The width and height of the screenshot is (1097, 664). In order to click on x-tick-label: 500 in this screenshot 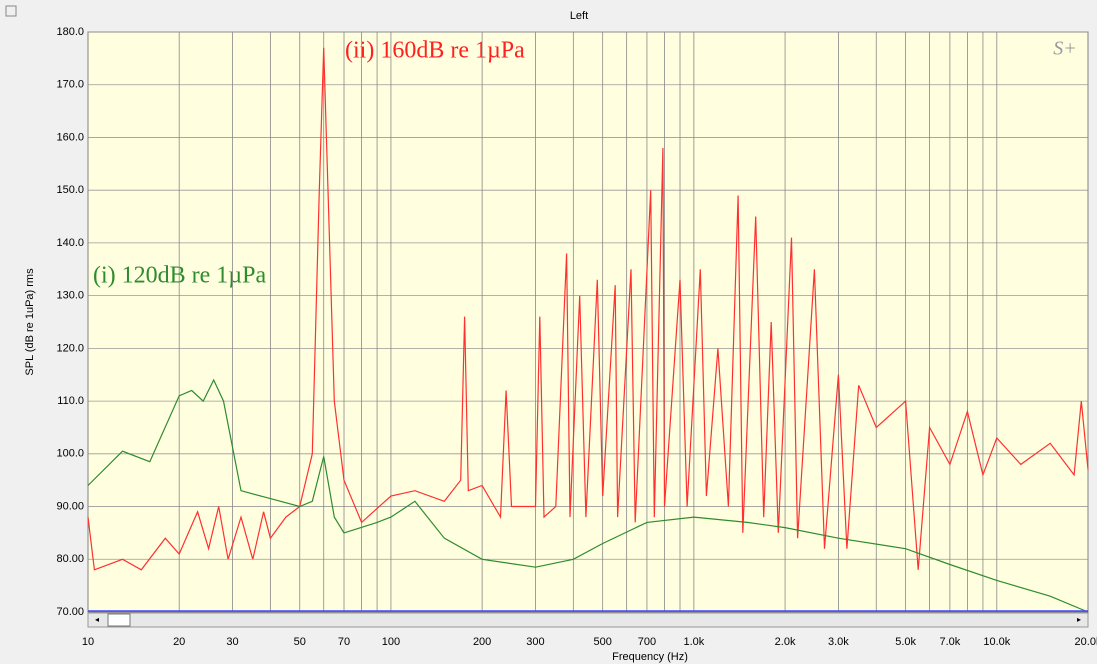, I will do `click(602, 642)`.